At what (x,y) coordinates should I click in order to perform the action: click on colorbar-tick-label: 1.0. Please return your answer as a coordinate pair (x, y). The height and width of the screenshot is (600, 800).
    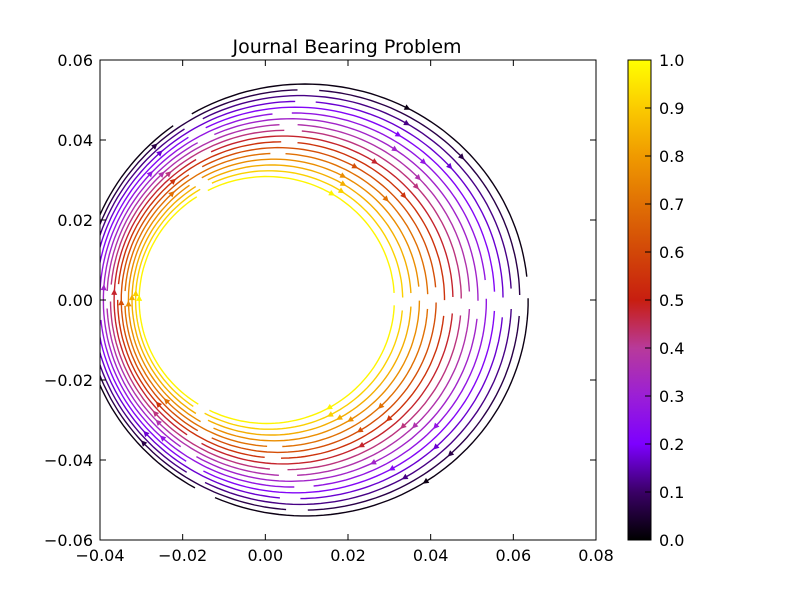
    Looking at the image, I should click on (671, 60).